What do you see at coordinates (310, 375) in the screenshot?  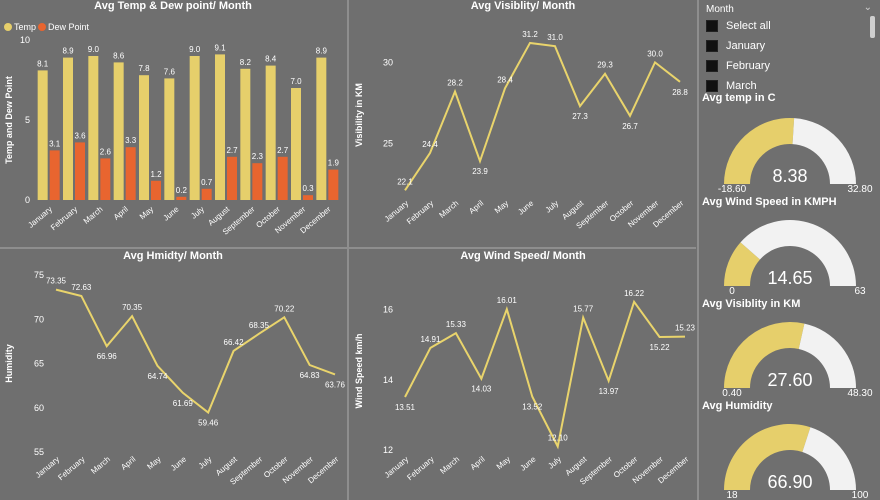 I see `data-label: 64.83` at bounding box center [310, 375].